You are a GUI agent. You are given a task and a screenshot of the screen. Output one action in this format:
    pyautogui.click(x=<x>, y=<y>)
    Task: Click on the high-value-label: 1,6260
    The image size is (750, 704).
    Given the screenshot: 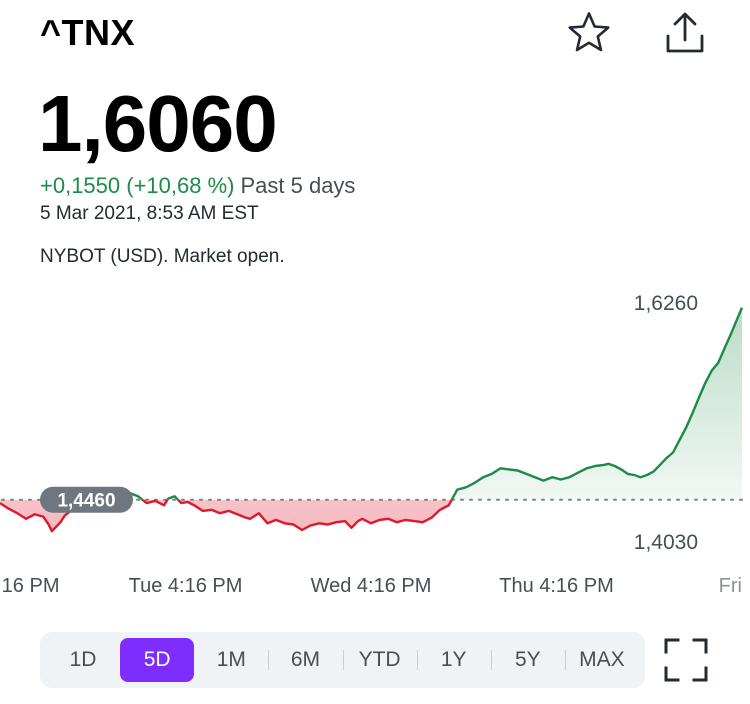 What is the action you would take?
    pyautogui.click(x=666, y=303)
    